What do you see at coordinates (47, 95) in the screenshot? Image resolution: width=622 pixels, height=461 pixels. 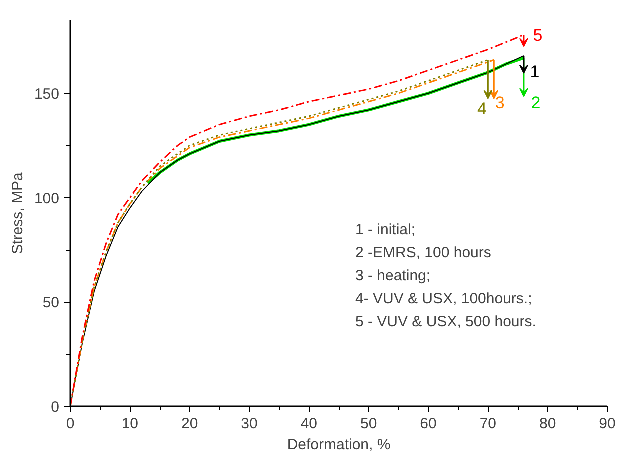 I see `y-tick-label: 150` at bounding box center [47, 95].